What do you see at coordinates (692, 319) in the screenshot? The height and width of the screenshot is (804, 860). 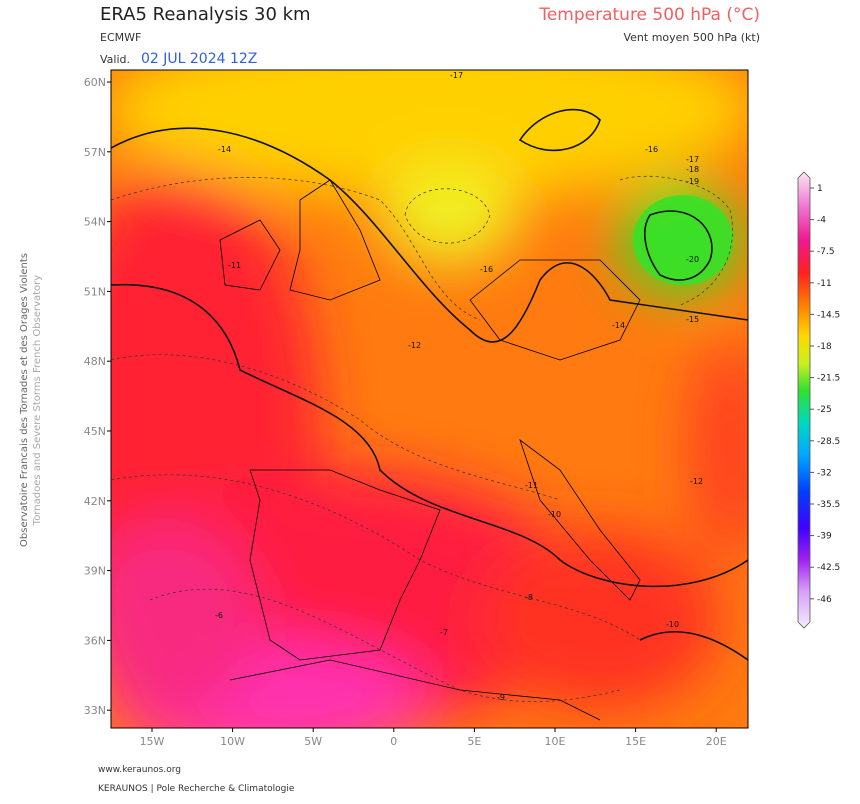 I see `contour-label: -15` at bounding box center [692, 319].